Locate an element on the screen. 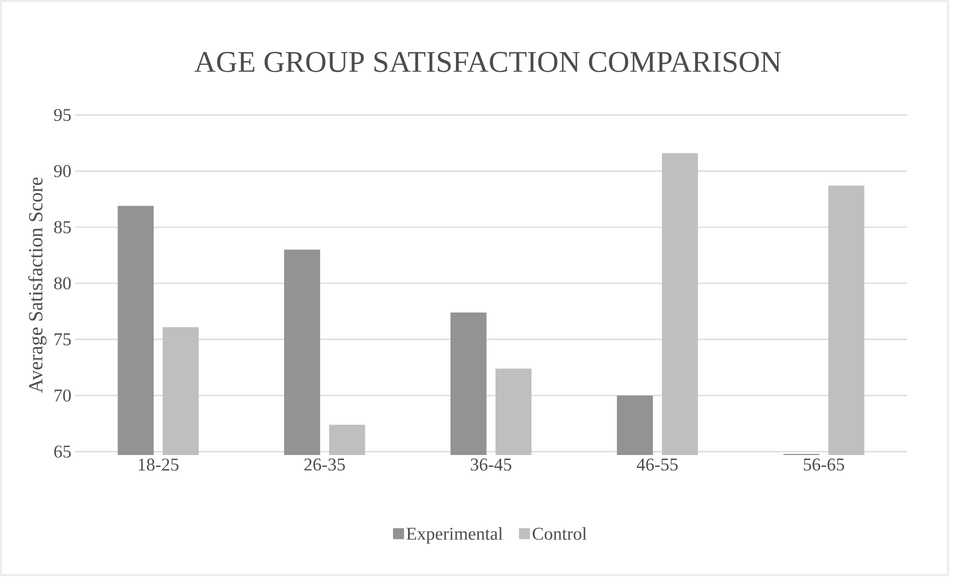 The width and height of the screenshot is (956, 580). y-tick-label: 65 is located at coordinates (62, 452).